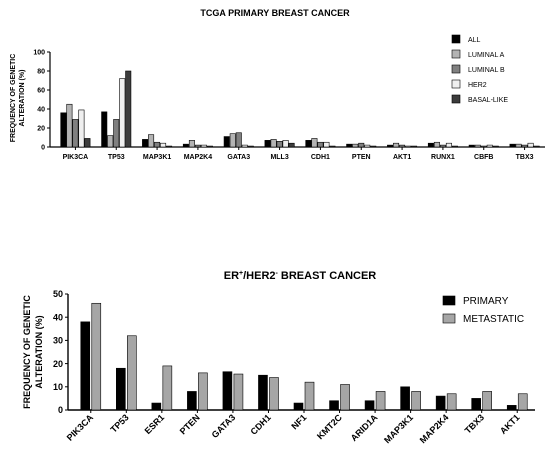  I want to click on bar-tp53-basal-like, so click(128, 109).